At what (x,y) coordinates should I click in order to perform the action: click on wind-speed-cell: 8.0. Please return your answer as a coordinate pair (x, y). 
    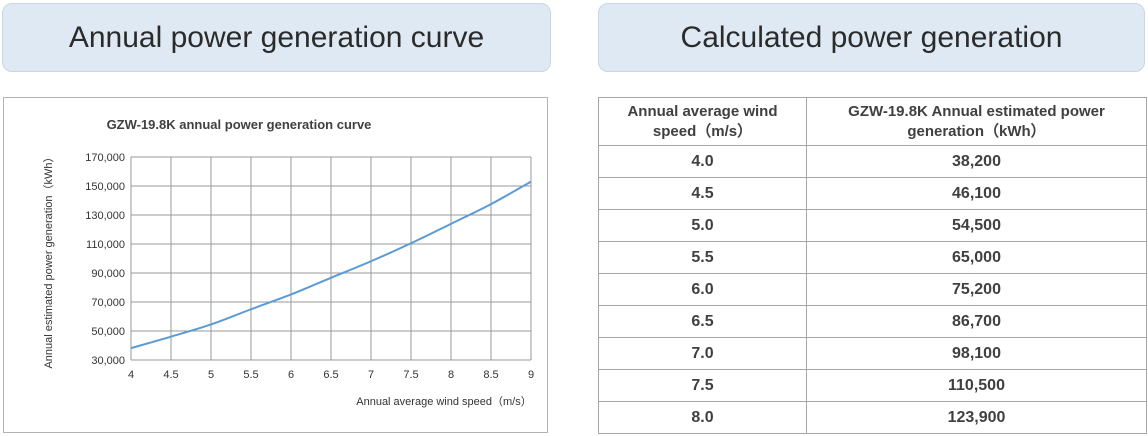
    Looking at the image, I should click on (702, 417).